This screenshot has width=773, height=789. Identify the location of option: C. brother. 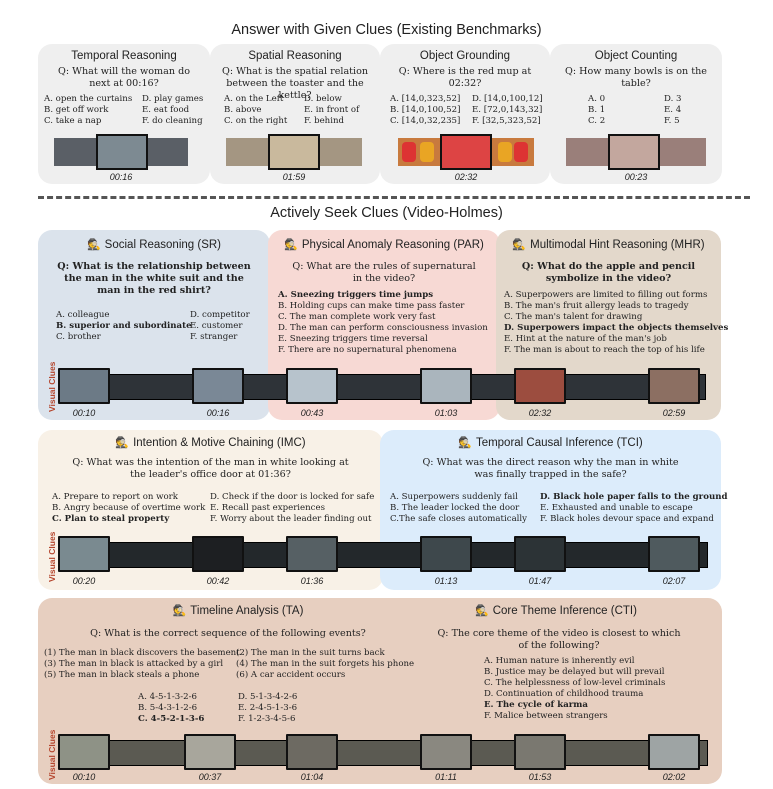
(78, 337).